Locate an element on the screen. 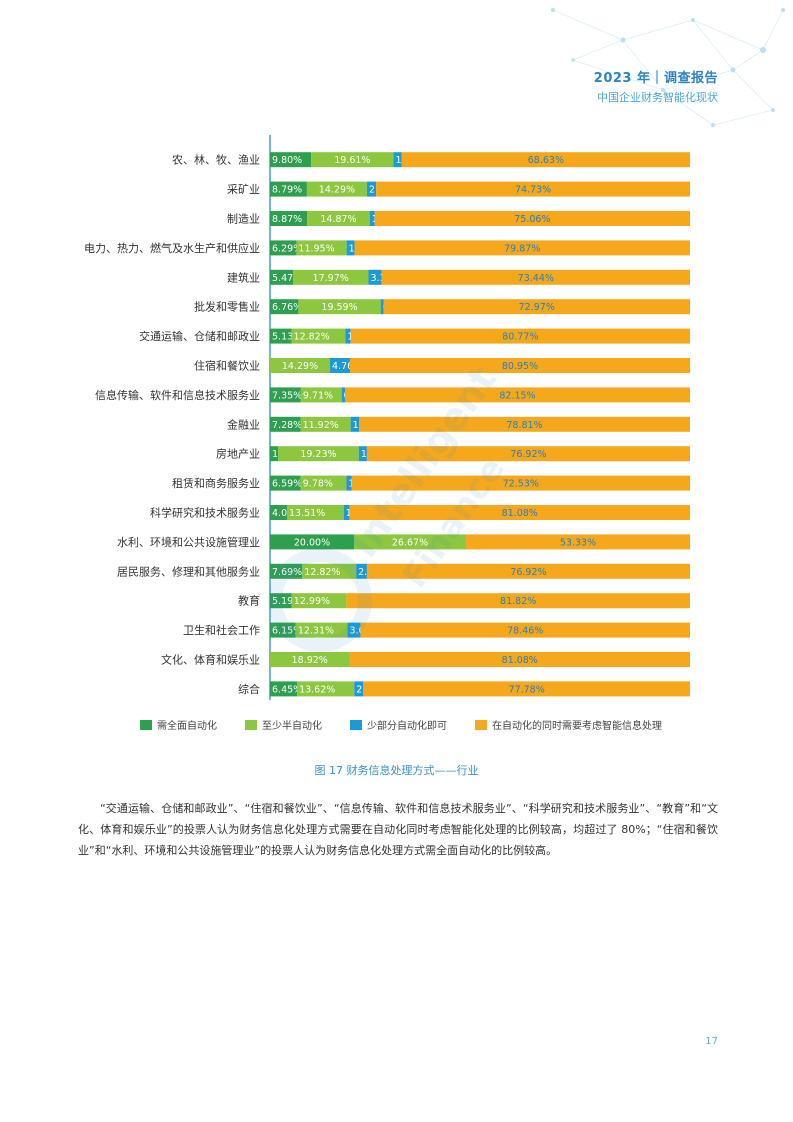 Image resolution: width=793 pixels, height=1122 pixels. data-label: 78.81% is located at coordinates (524, 425).